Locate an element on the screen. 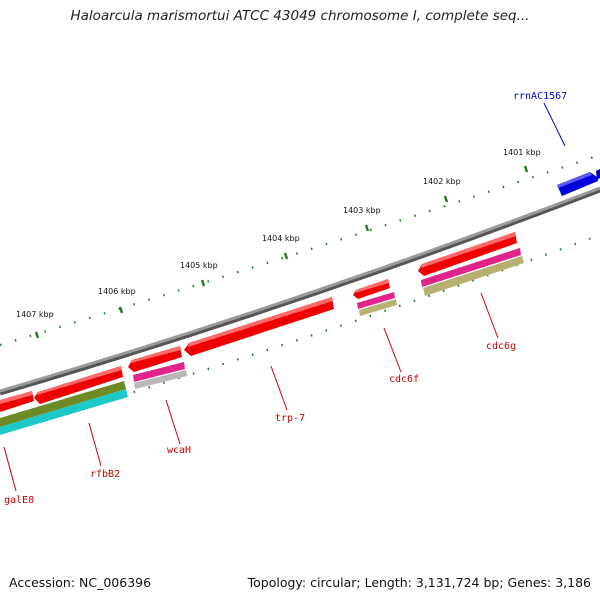 This screenshot has width=600, height=600. tick-label: 1401 kbp is located at coordinates (522, 152).